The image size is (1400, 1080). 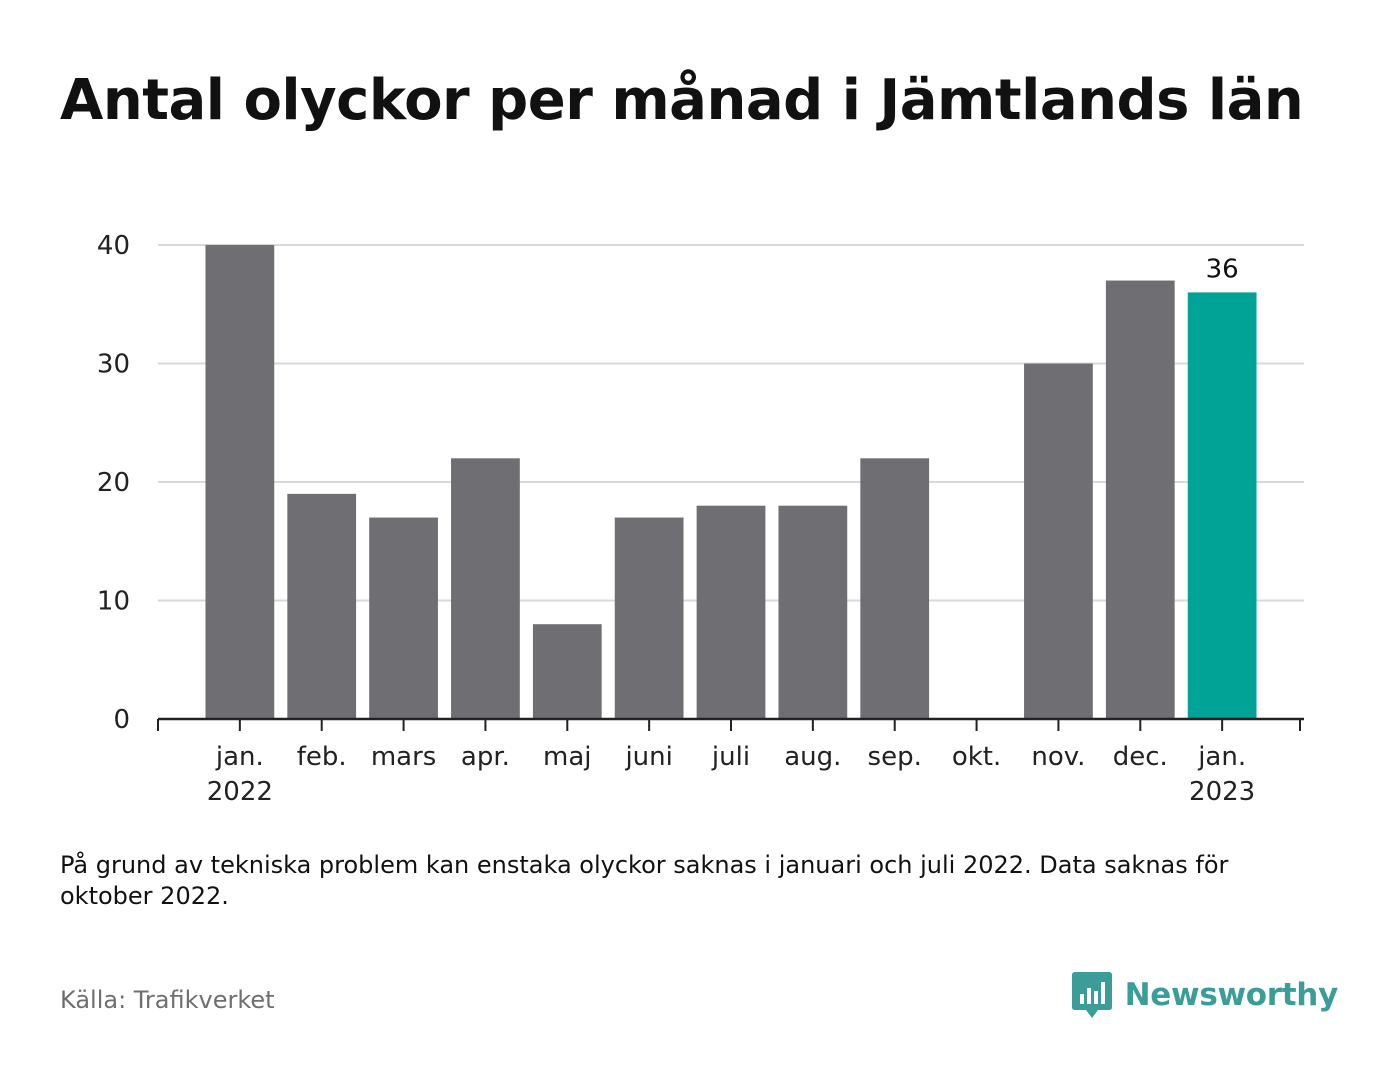 What do you see at coordinates (682, 100) in the screenshot?
I see `chart-title: Antal olyckor per månad i Jämtlands län` at bounding box center [682, 100].